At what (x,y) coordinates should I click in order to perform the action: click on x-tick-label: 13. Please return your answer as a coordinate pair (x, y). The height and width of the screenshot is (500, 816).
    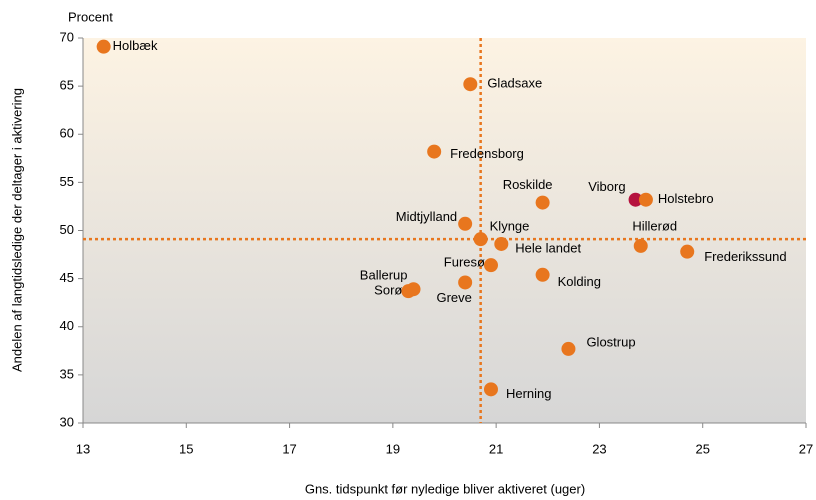
    Looking at the image, I should click on (83, 448).